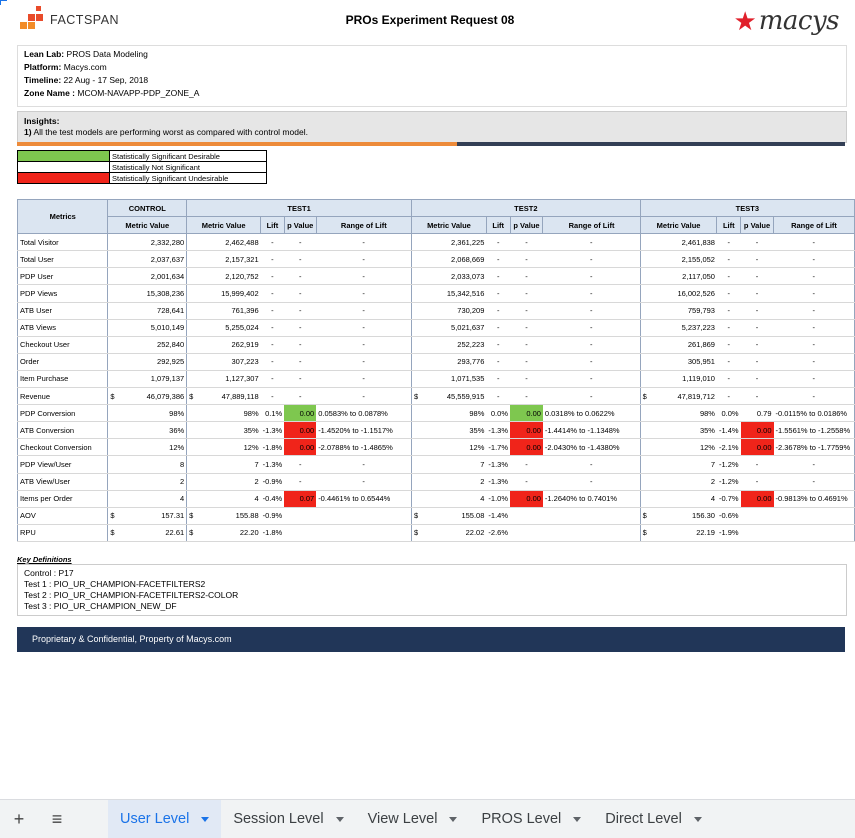 The width and height of the screenshot is (855, 838). What do you see at coordinates (62, 328) in the screenshot?
I see `metric-name: ATB Views` at bounding box center [62, 328].